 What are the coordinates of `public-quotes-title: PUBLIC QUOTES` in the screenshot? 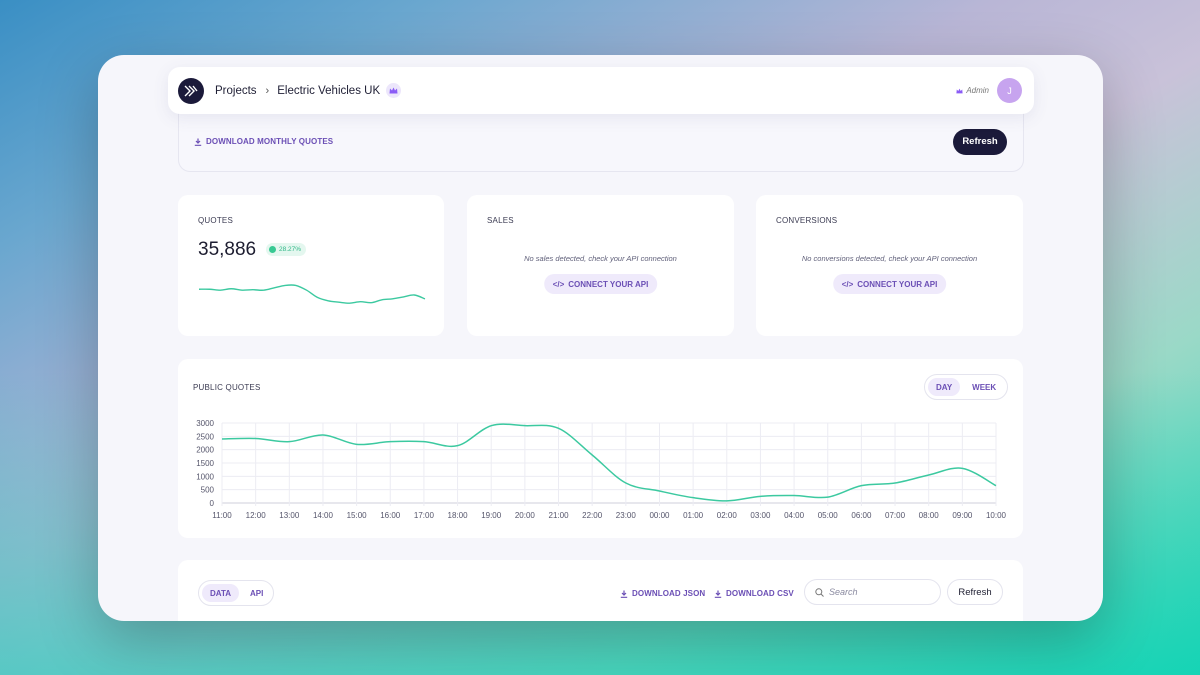 It's located at (227, 387).